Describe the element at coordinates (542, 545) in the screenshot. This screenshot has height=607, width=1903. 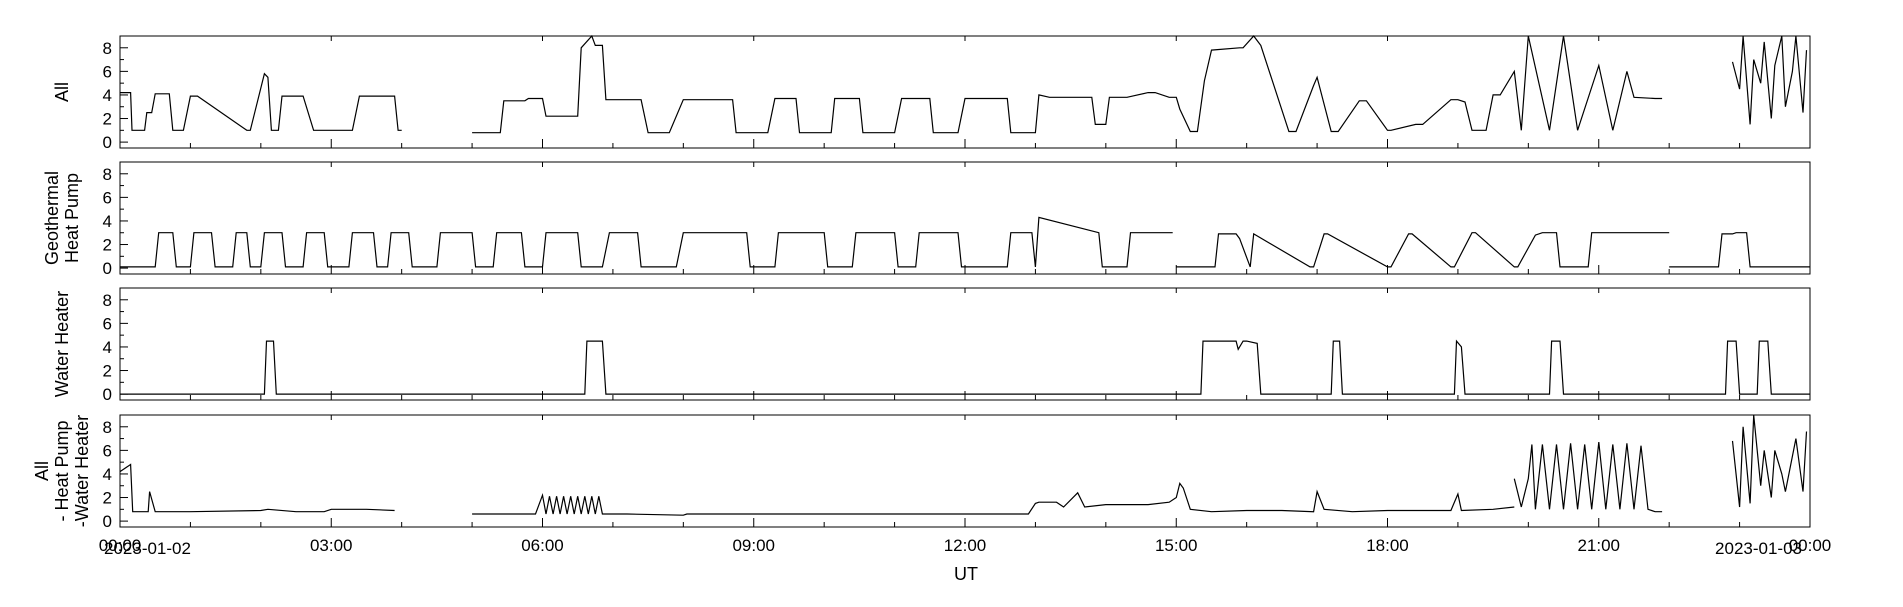
I see `x-tick-label: 06:00` at that location.